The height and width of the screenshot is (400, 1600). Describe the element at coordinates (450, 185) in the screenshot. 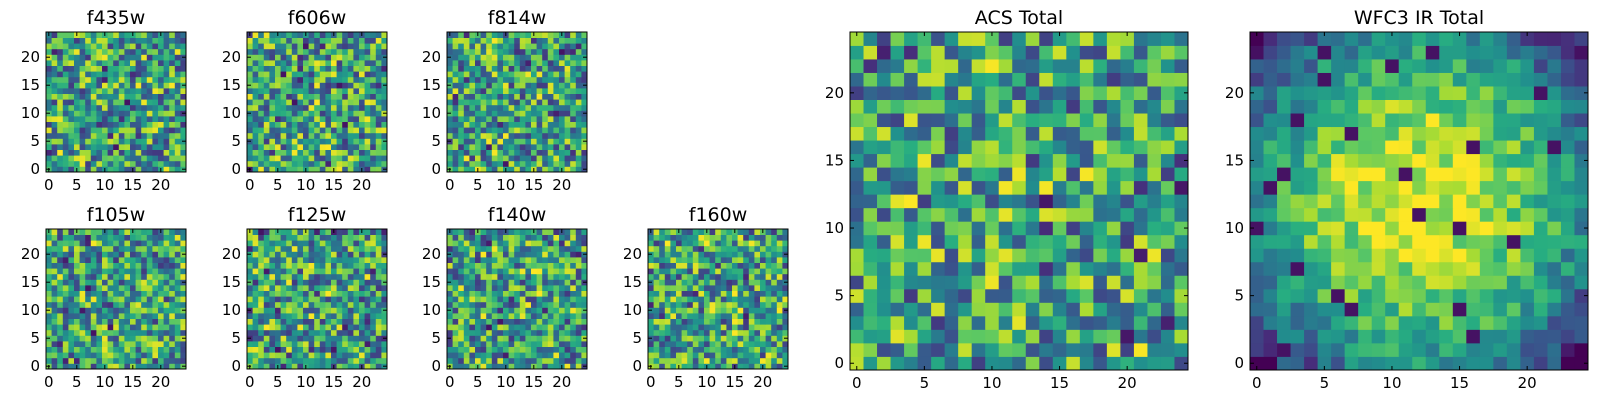

I see `x-tick-label: 0` at that location.